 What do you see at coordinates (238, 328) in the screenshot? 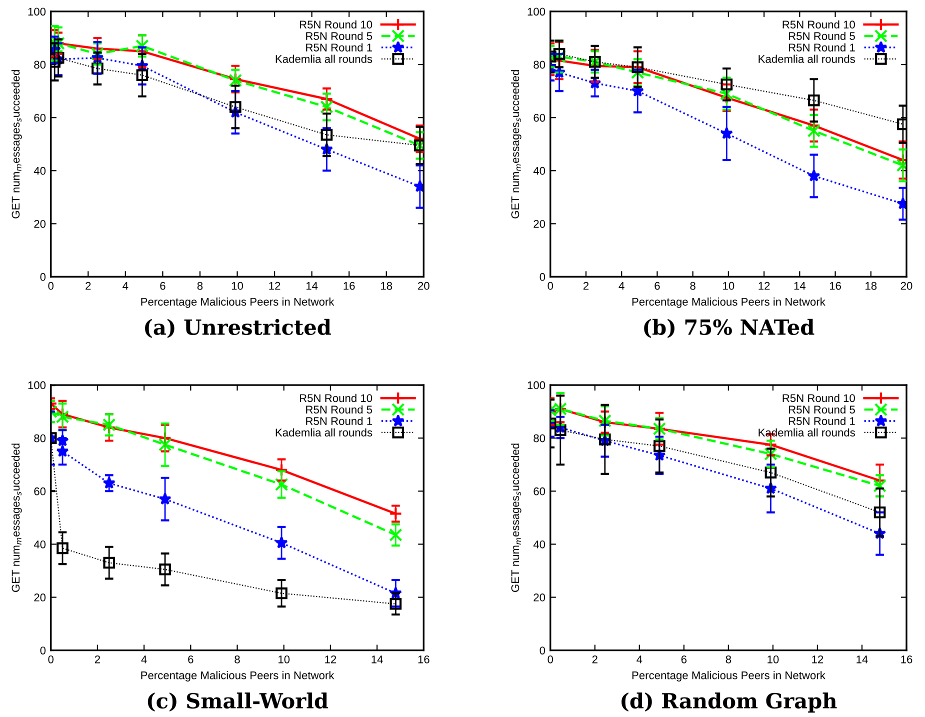
I see `text: (a) Unrestricted` at bounding box center [238, 328].